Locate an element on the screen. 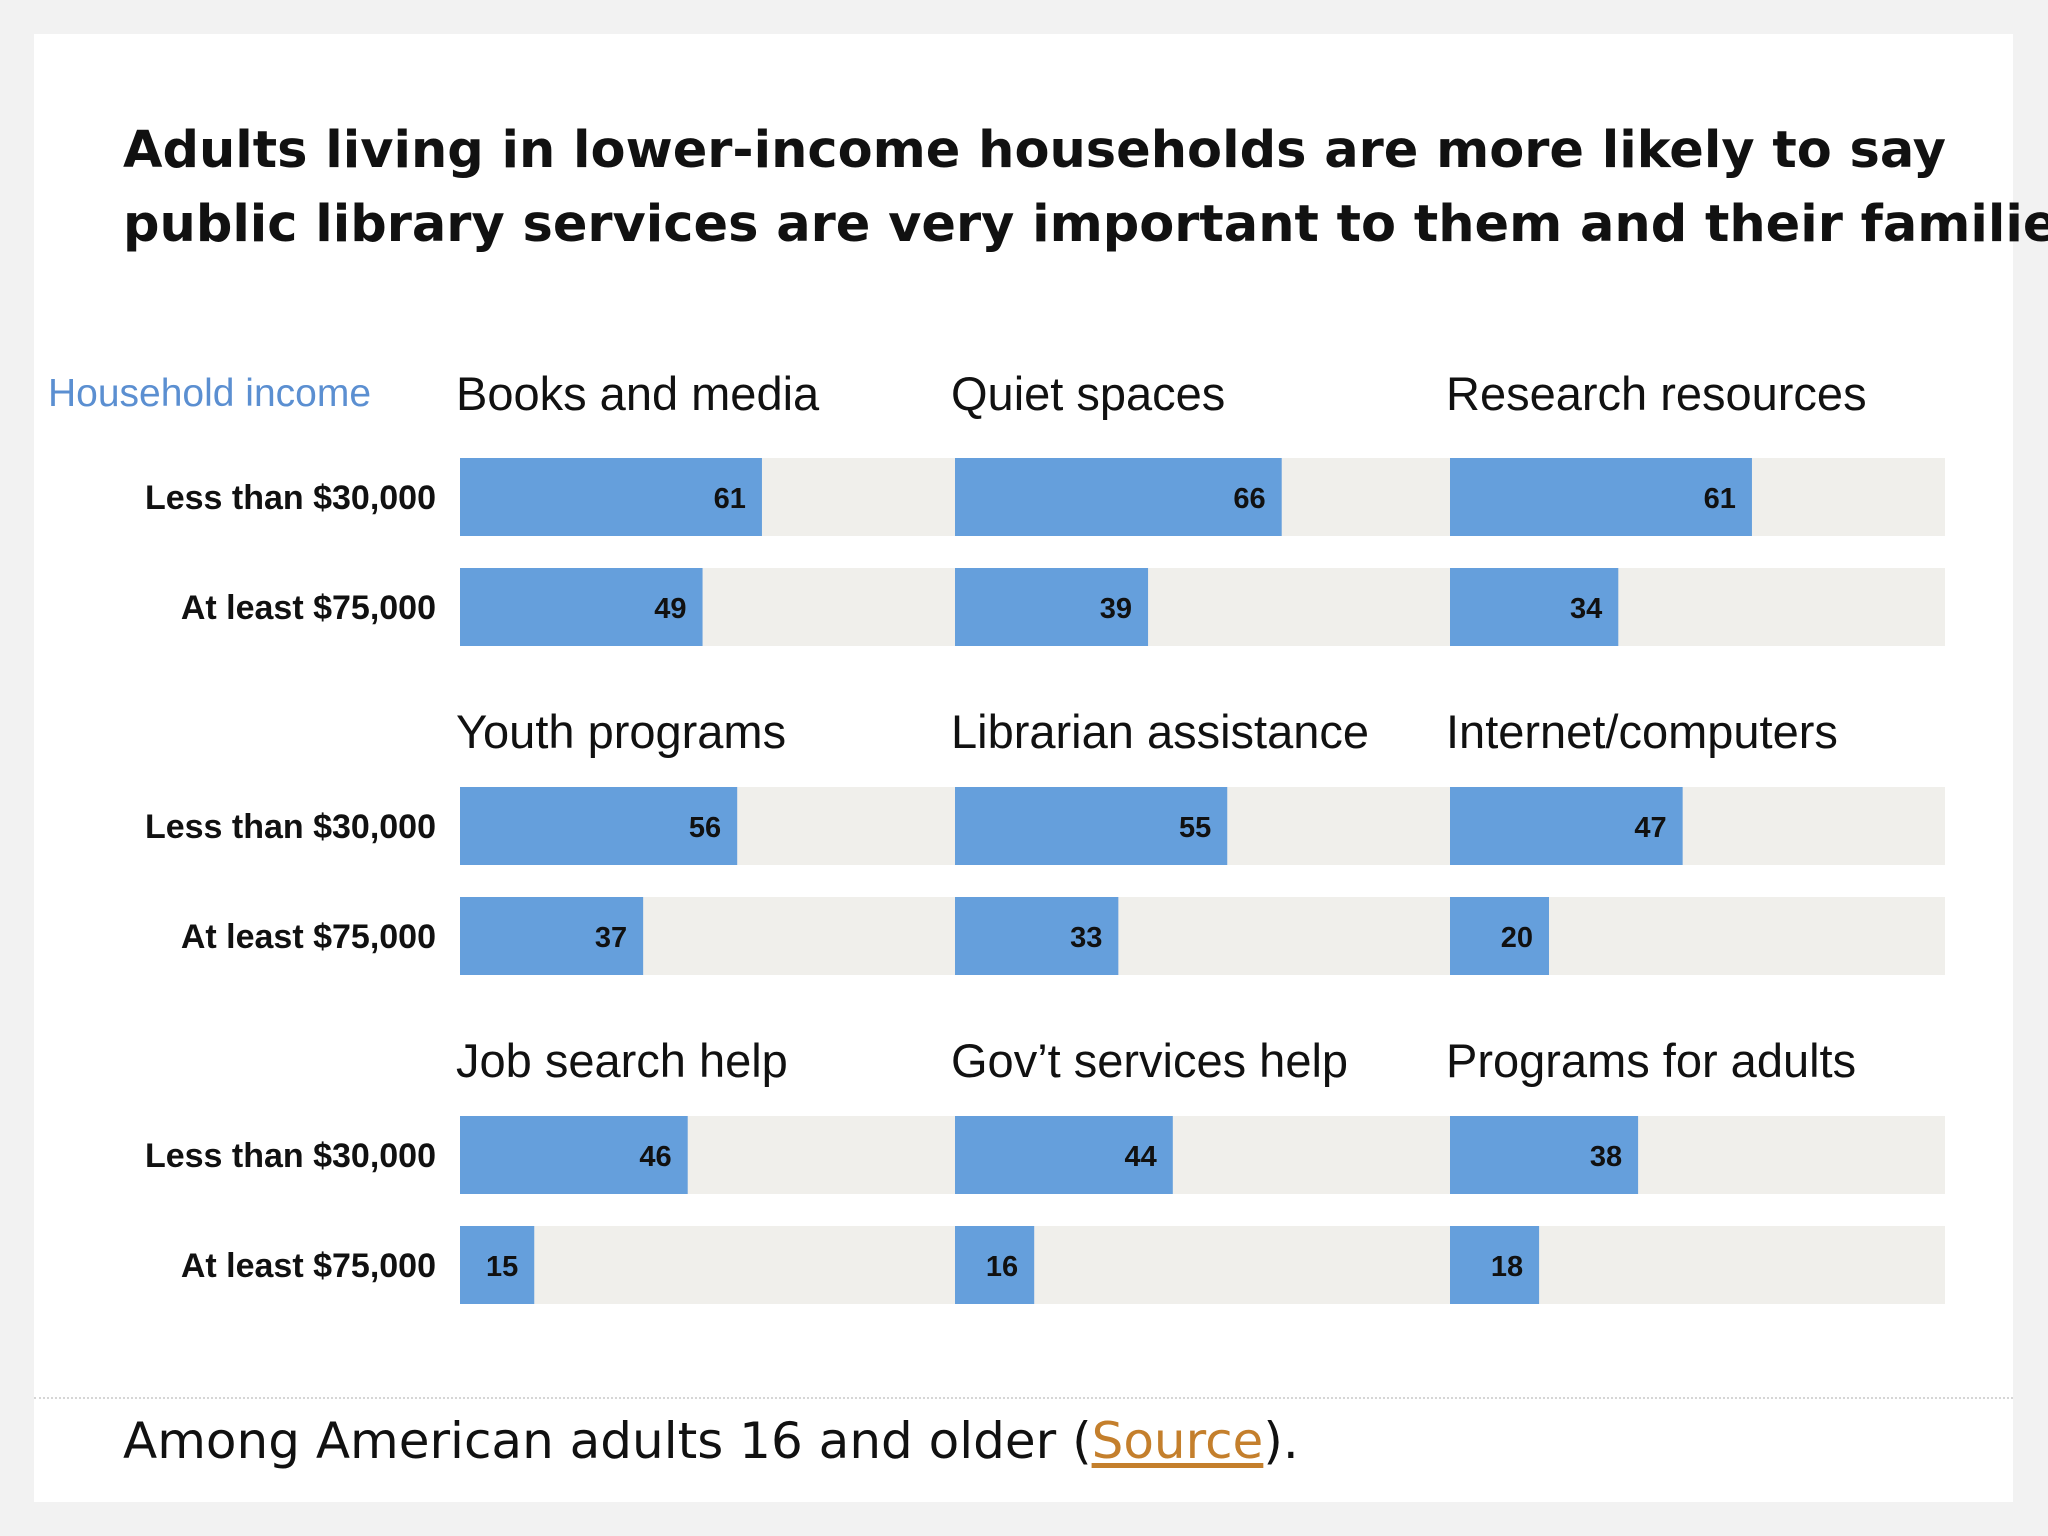 This screenshot has width=2048, height=1536. panel-title: Books and media is located at coordinates (638, 393).